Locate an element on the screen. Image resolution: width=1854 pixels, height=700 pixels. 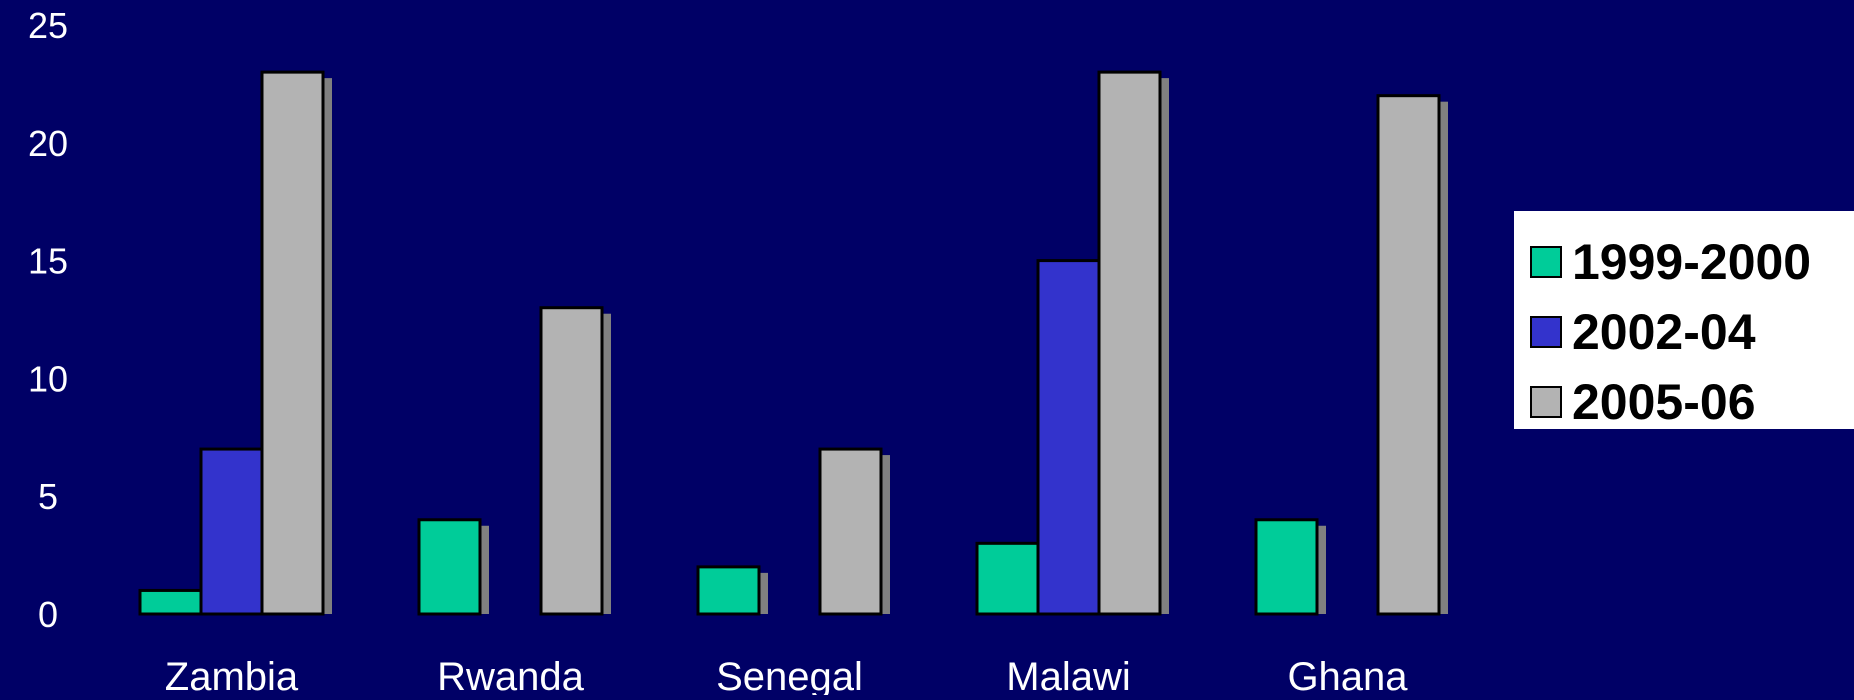
bar-1999-2000-senegal is located at coordinates (728, 590).